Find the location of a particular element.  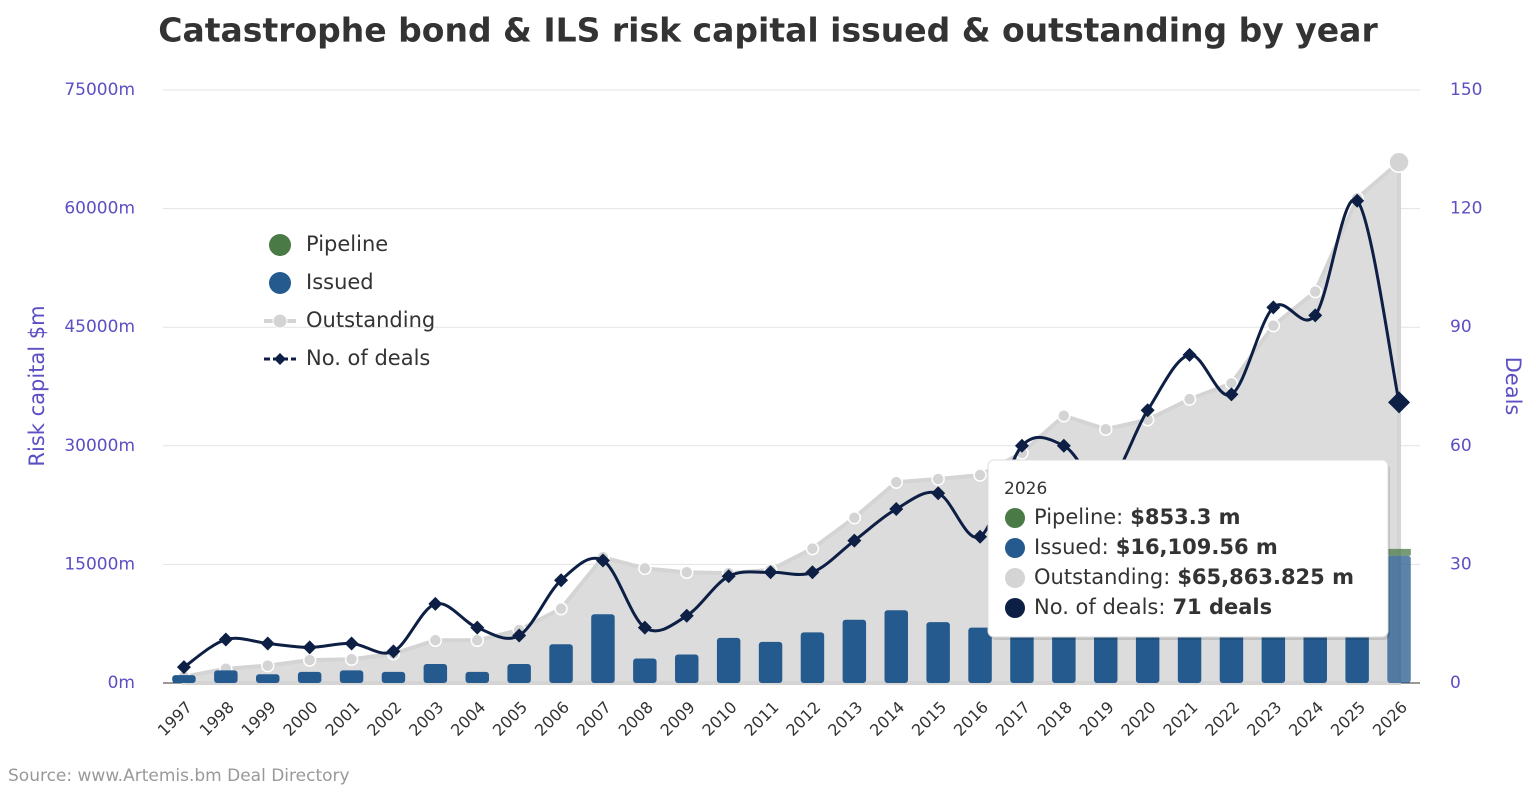

x-tick-label: 2011 is located at coordinates (761, 719).